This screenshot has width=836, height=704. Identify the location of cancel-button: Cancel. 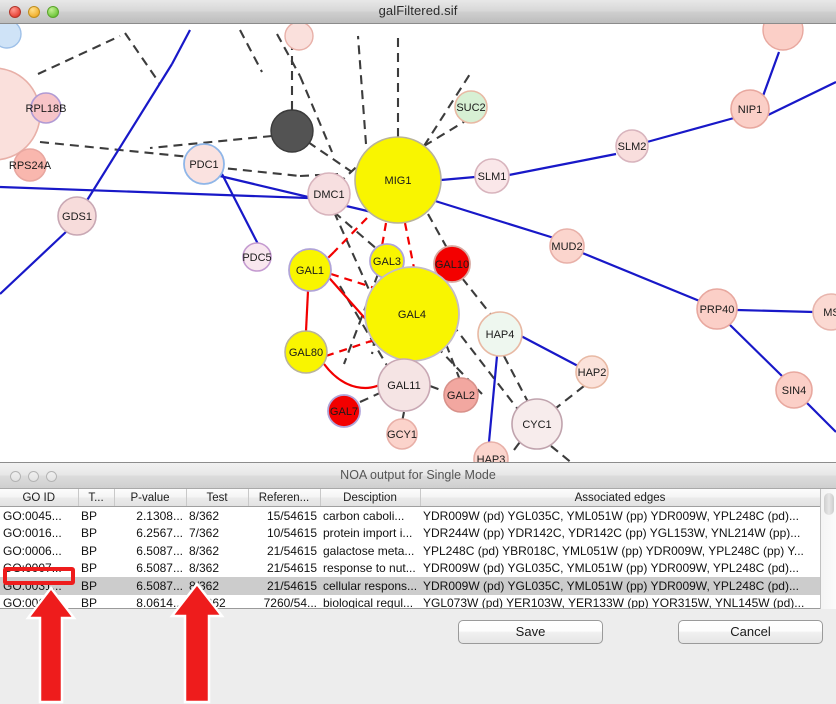
(750, 632).